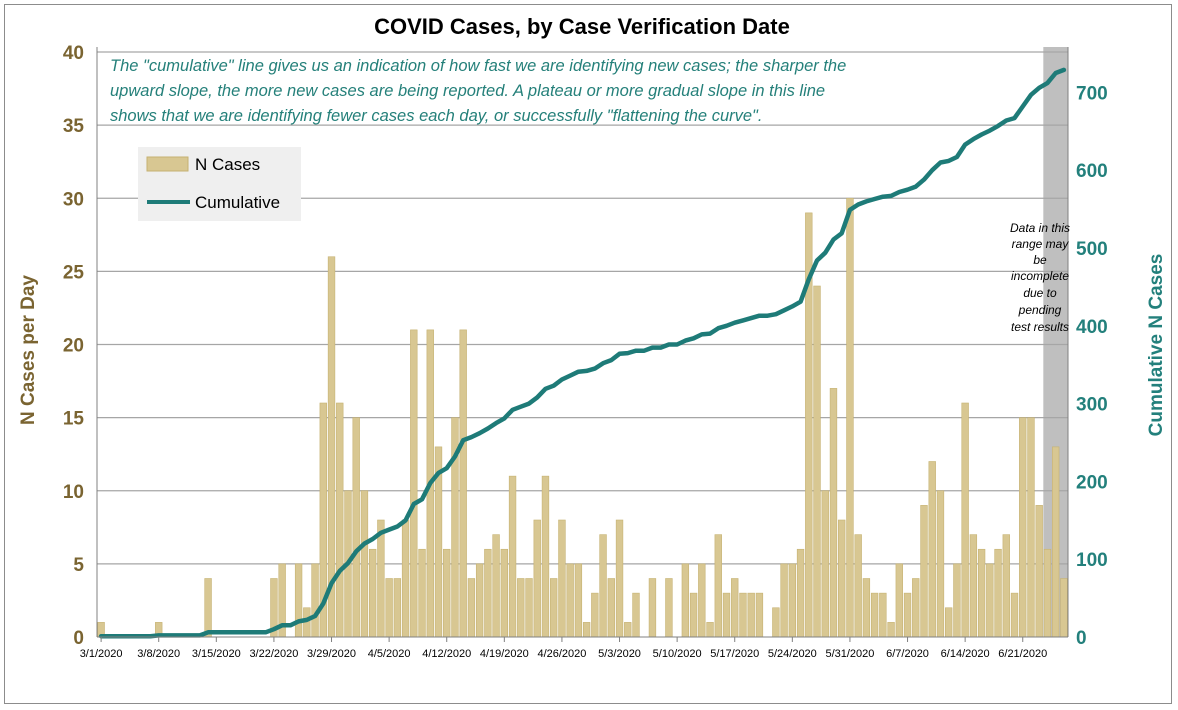 The height and width of the screenshot is (710, 1178). I want to click on x-tick-label: 3/29/2020, so click(331, 654).